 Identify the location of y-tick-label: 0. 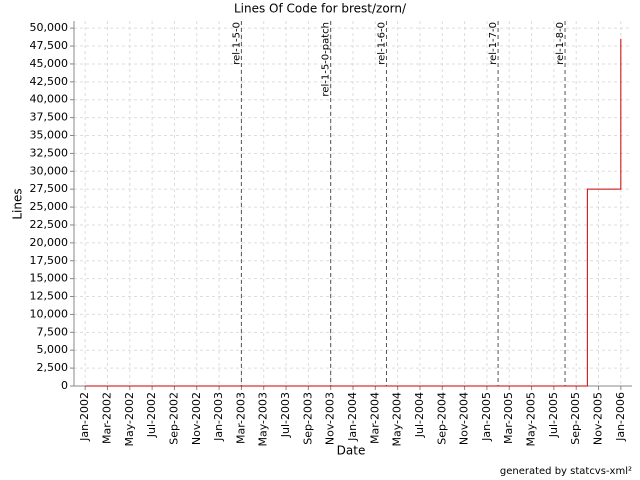
(64, 385).